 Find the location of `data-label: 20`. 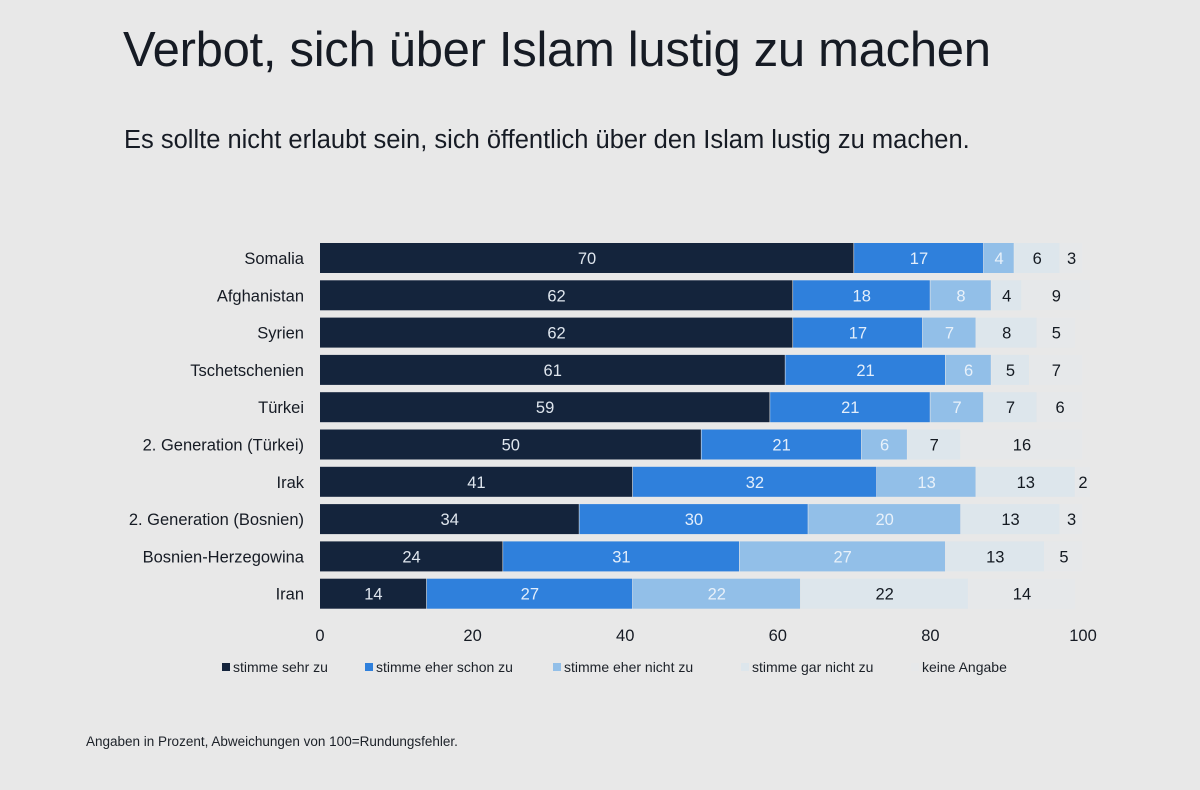

data-label: 20 is located at coordinates (884, 520).